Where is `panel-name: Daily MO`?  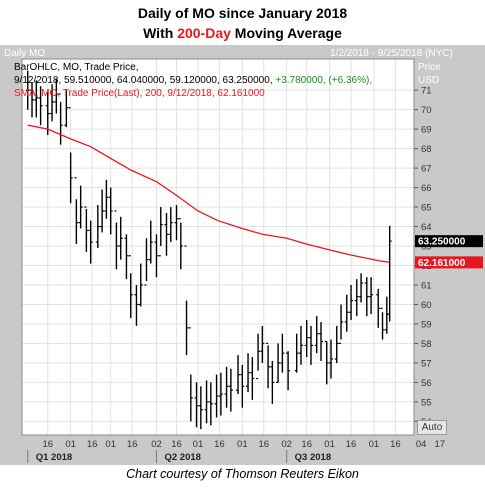 panel-name: Daily MO is located at coordinates (25, 53).